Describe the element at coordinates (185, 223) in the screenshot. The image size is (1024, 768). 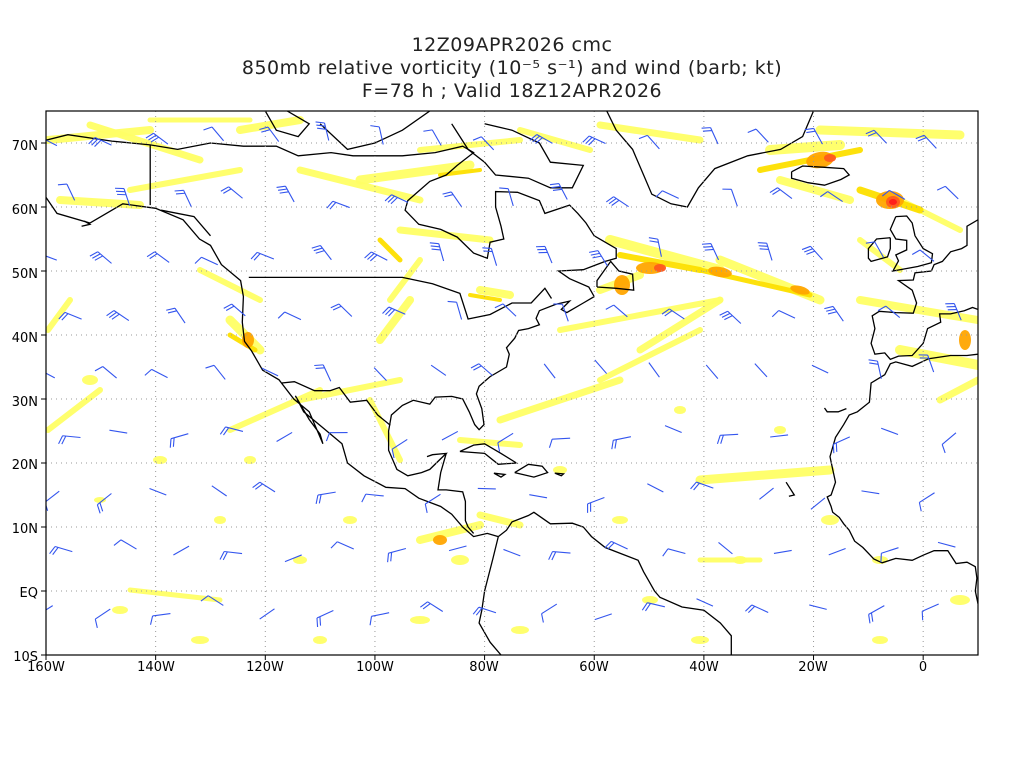
I see `border-alaska-panhandle` at that location.